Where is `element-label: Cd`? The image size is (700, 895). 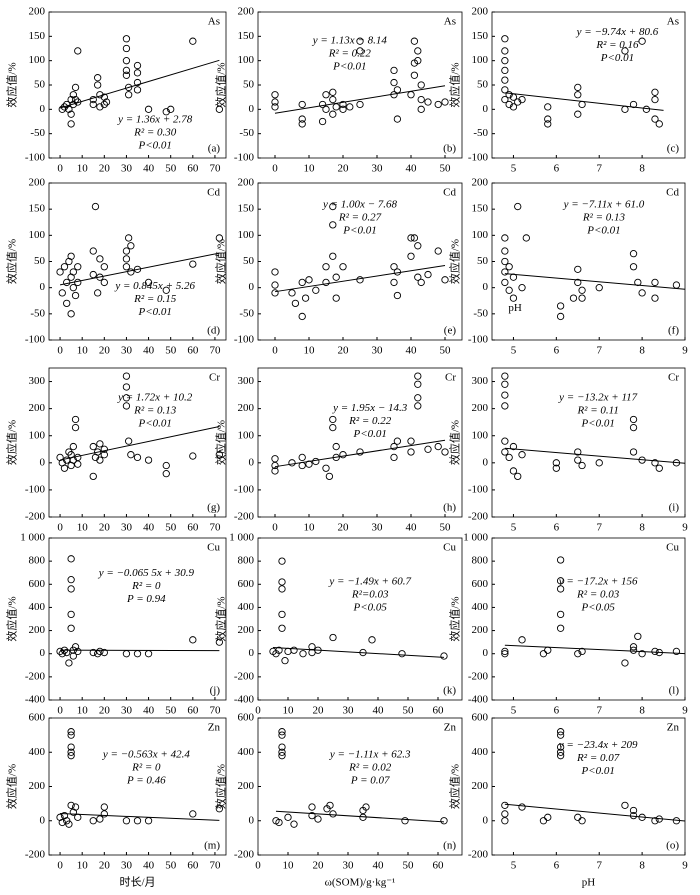 element-label: Cd is located at coordinates (213, 193).